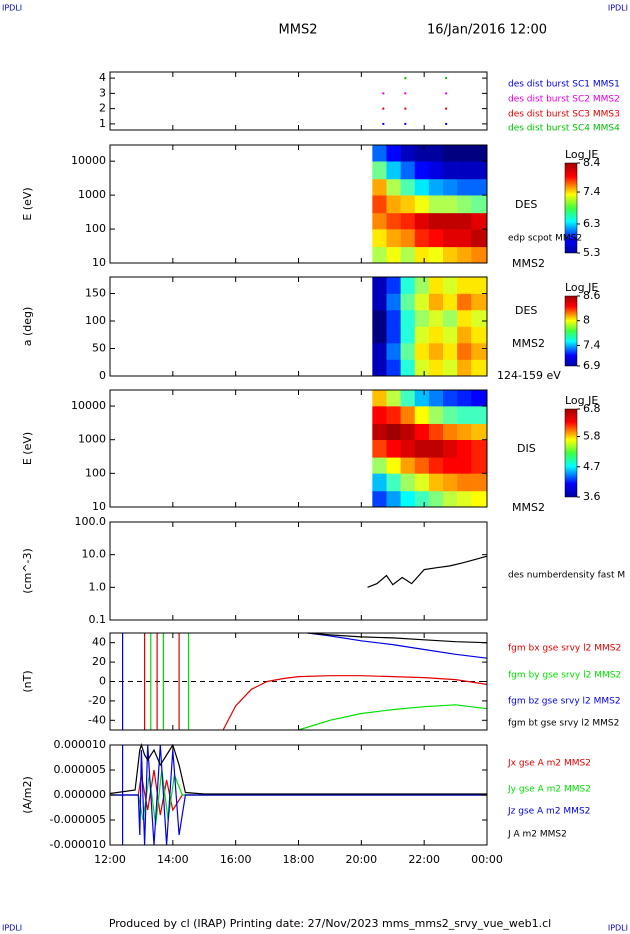 The image size is (630, 934). What do you see at coordinates (27, 571) in the screenshot?
I see `y-axis-label: (cm^-3)` at bounding box center [27, 571].